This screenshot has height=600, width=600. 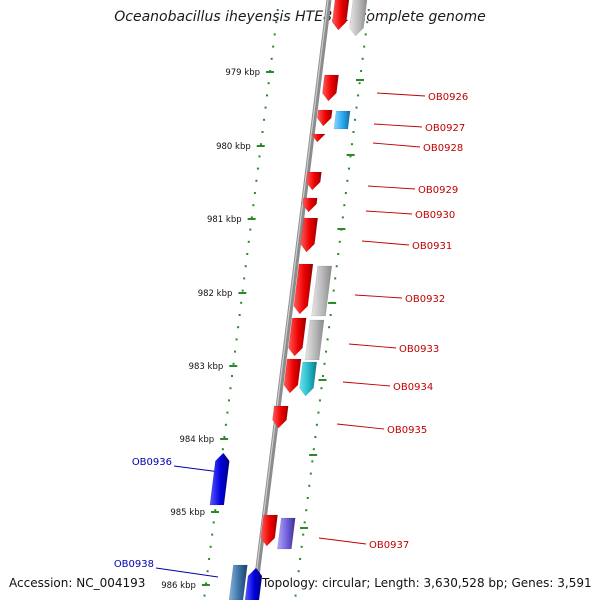 What do you see at coordinates (215, 294) in the screenshot?
I see `scale-label: 982 kbp` at bounding box center [215, 294].